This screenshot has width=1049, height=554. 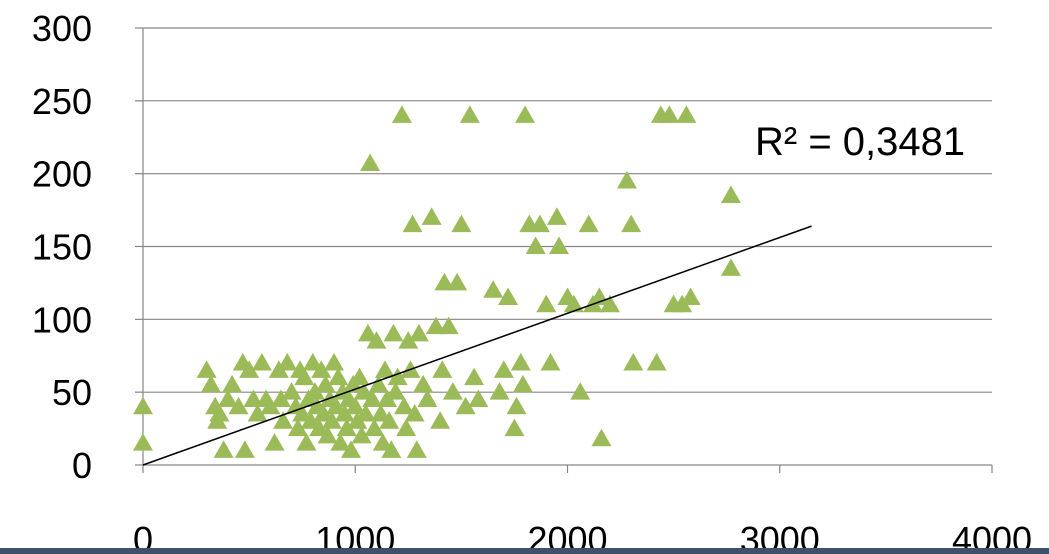 I want to click on y-tick-label-50: 50, so click(x=72, y=392).